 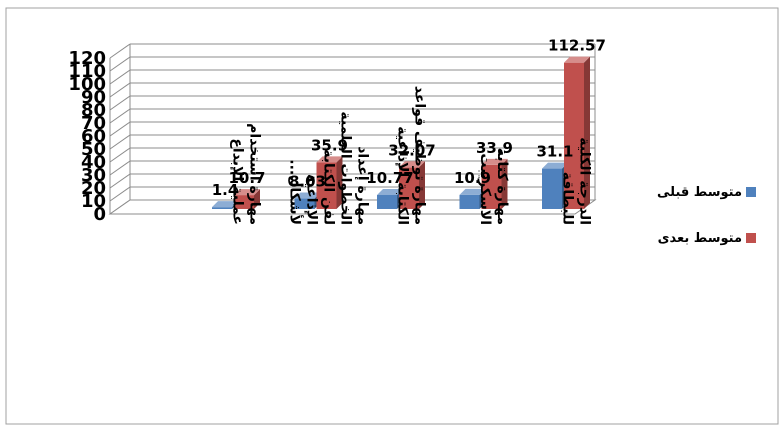 I want to click on y-tick-label: 30, so click(x=93, y=175).